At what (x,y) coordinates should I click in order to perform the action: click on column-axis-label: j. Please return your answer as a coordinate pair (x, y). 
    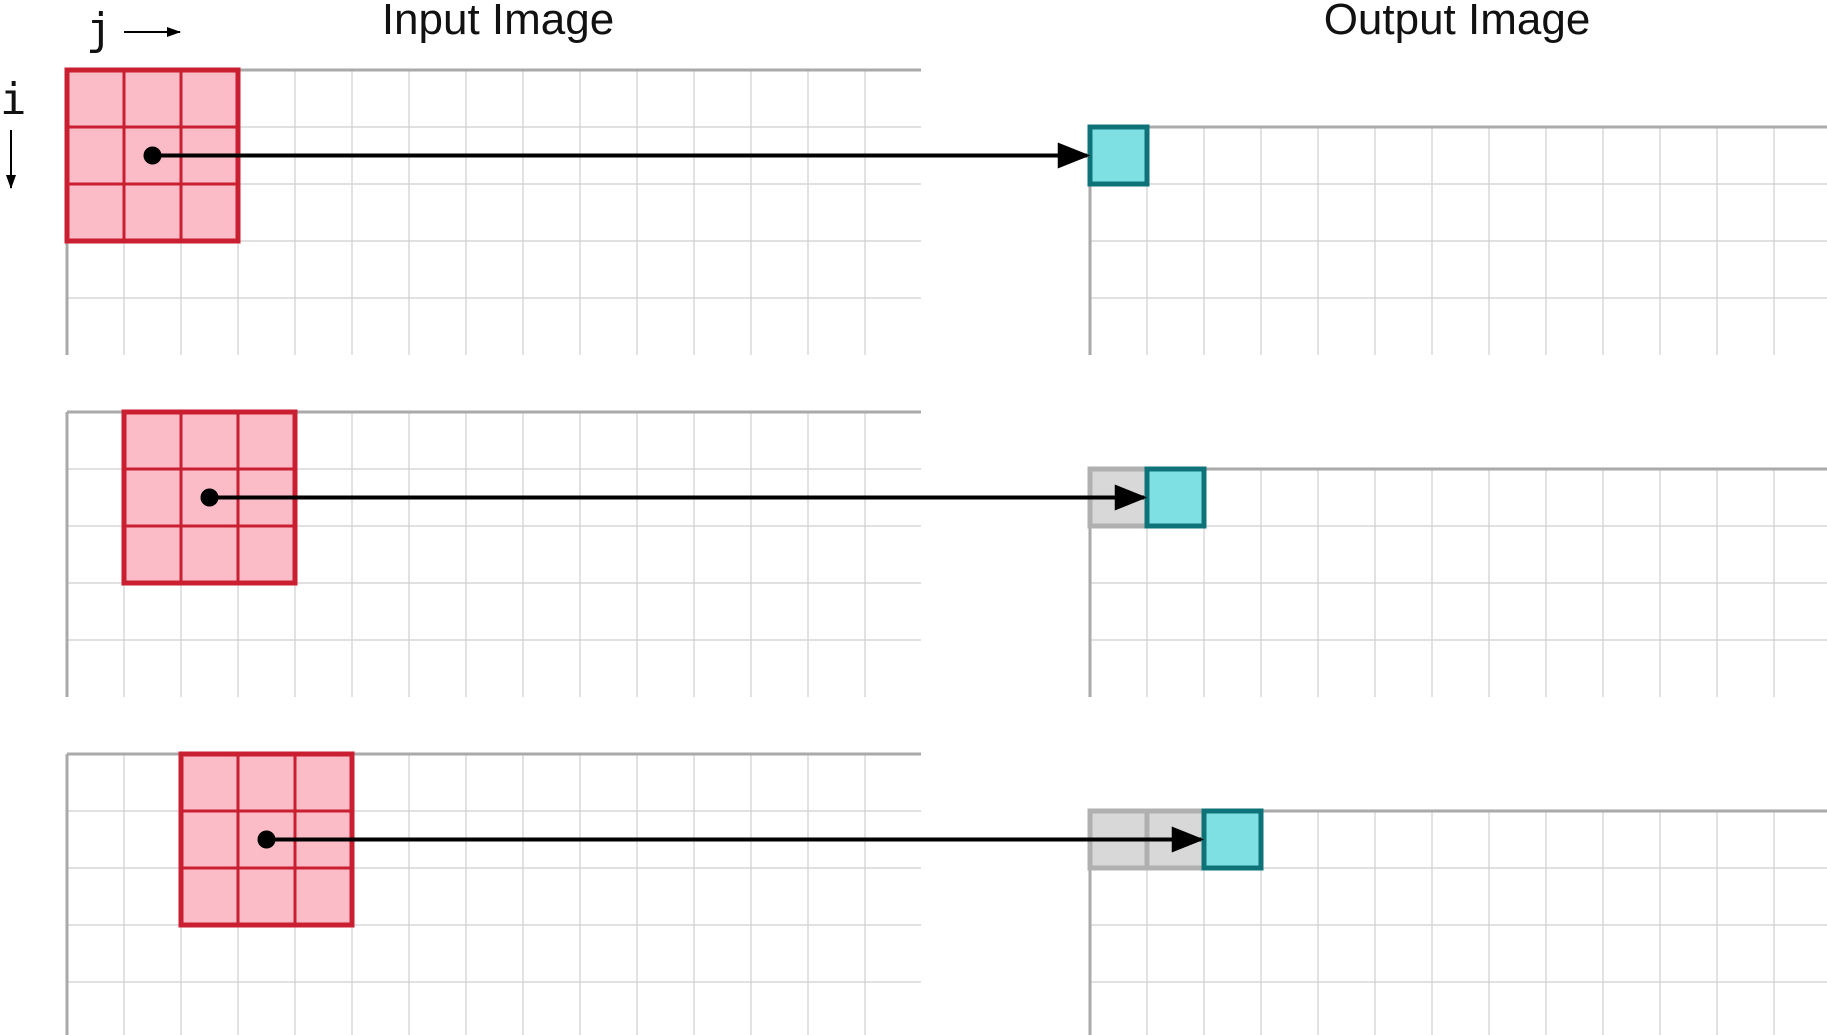
    Looking at the image, I should click on (99, 29).